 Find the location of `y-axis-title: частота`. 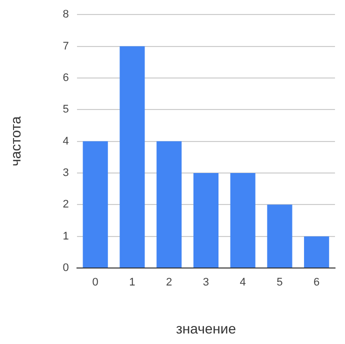

y-axis-title: частота is located at coordinates (15, 141).